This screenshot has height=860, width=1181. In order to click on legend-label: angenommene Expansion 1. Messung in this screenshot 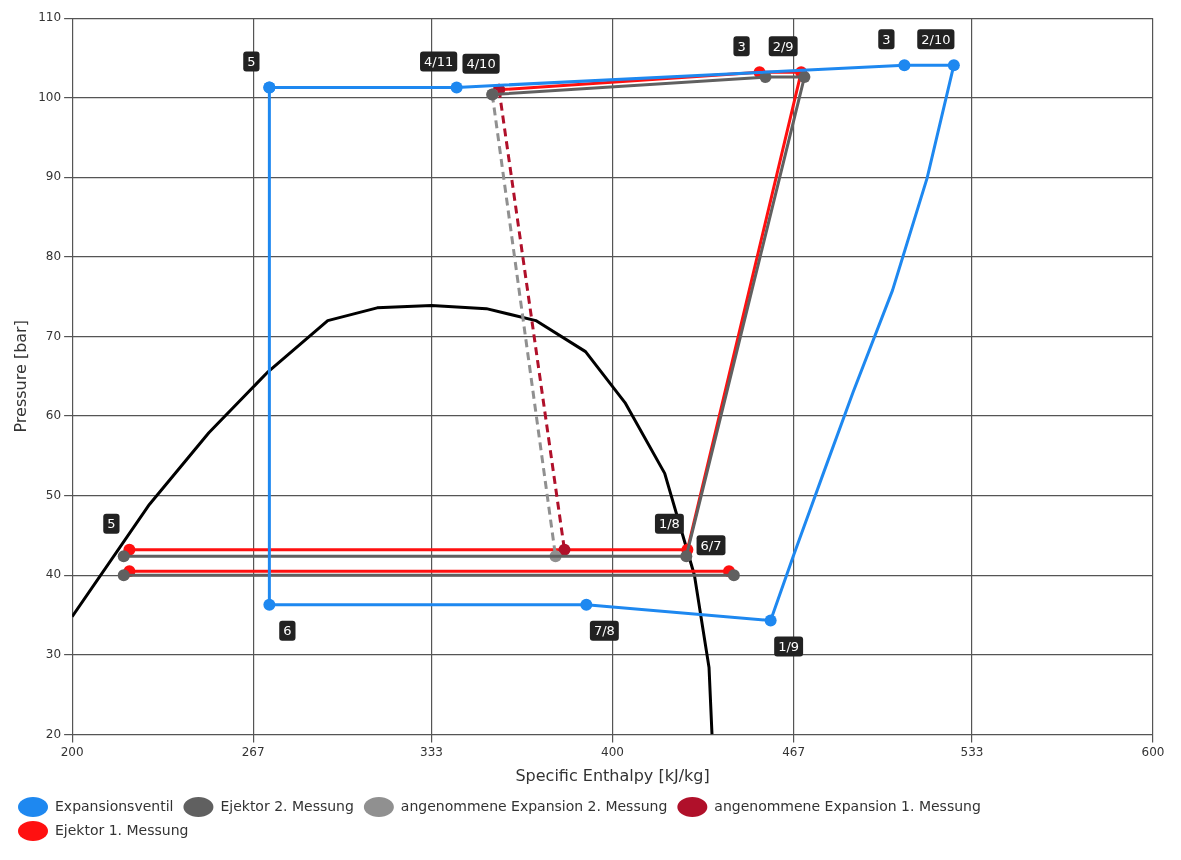, I will do `click(847, 805)`.